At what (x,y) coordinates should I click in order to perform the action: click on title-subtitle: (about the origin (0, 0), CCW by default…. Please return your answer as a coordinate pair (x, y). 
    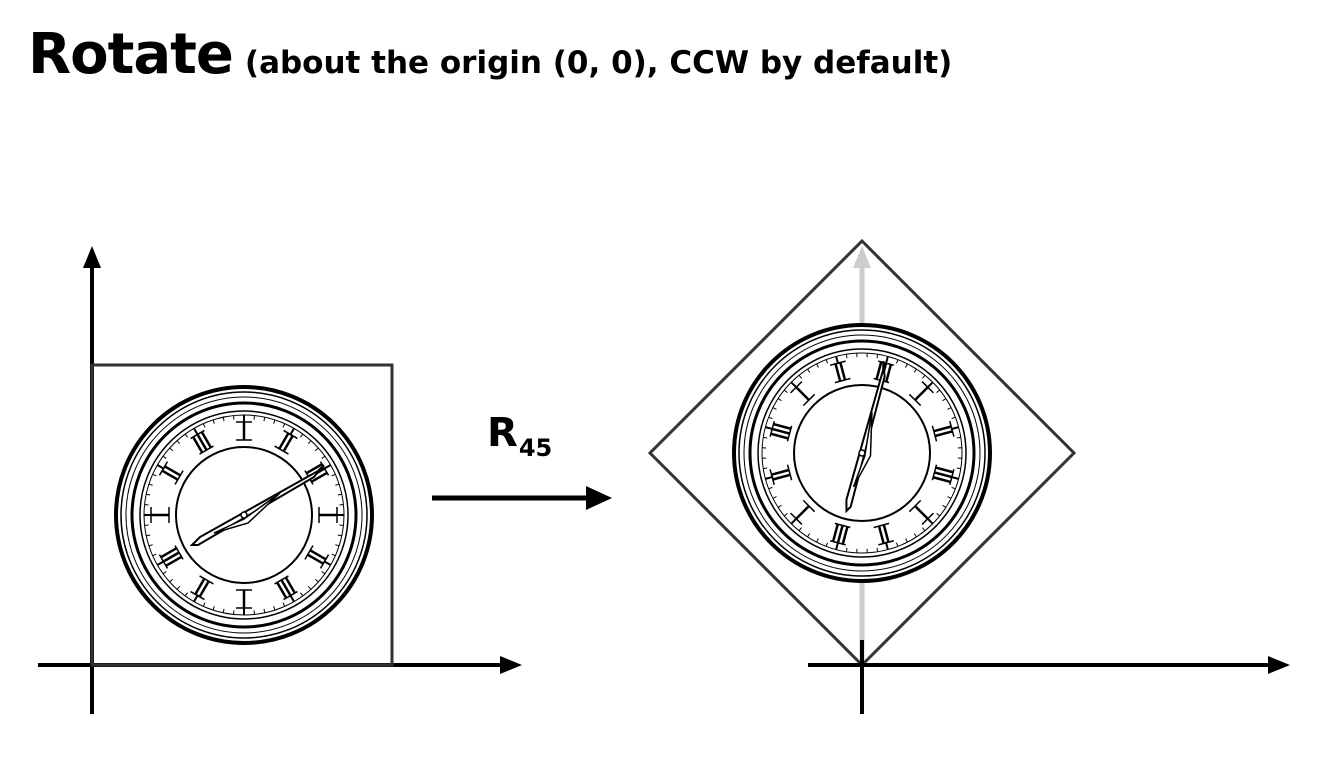
    Looking at the image, I should click on (598, 63).